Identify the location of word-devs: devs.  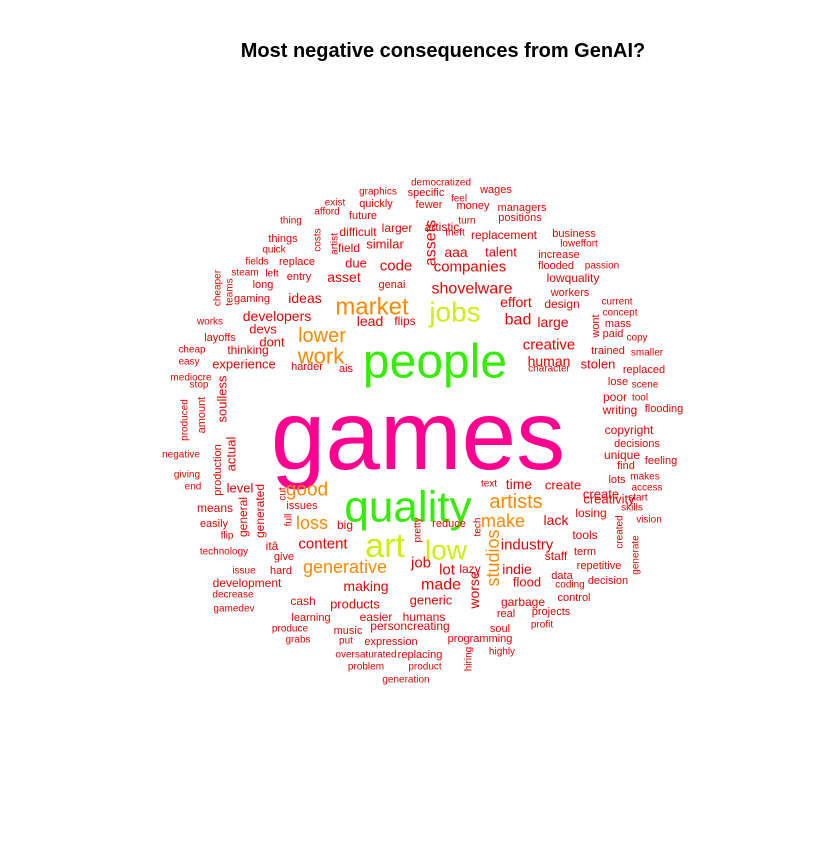
(263, 329).